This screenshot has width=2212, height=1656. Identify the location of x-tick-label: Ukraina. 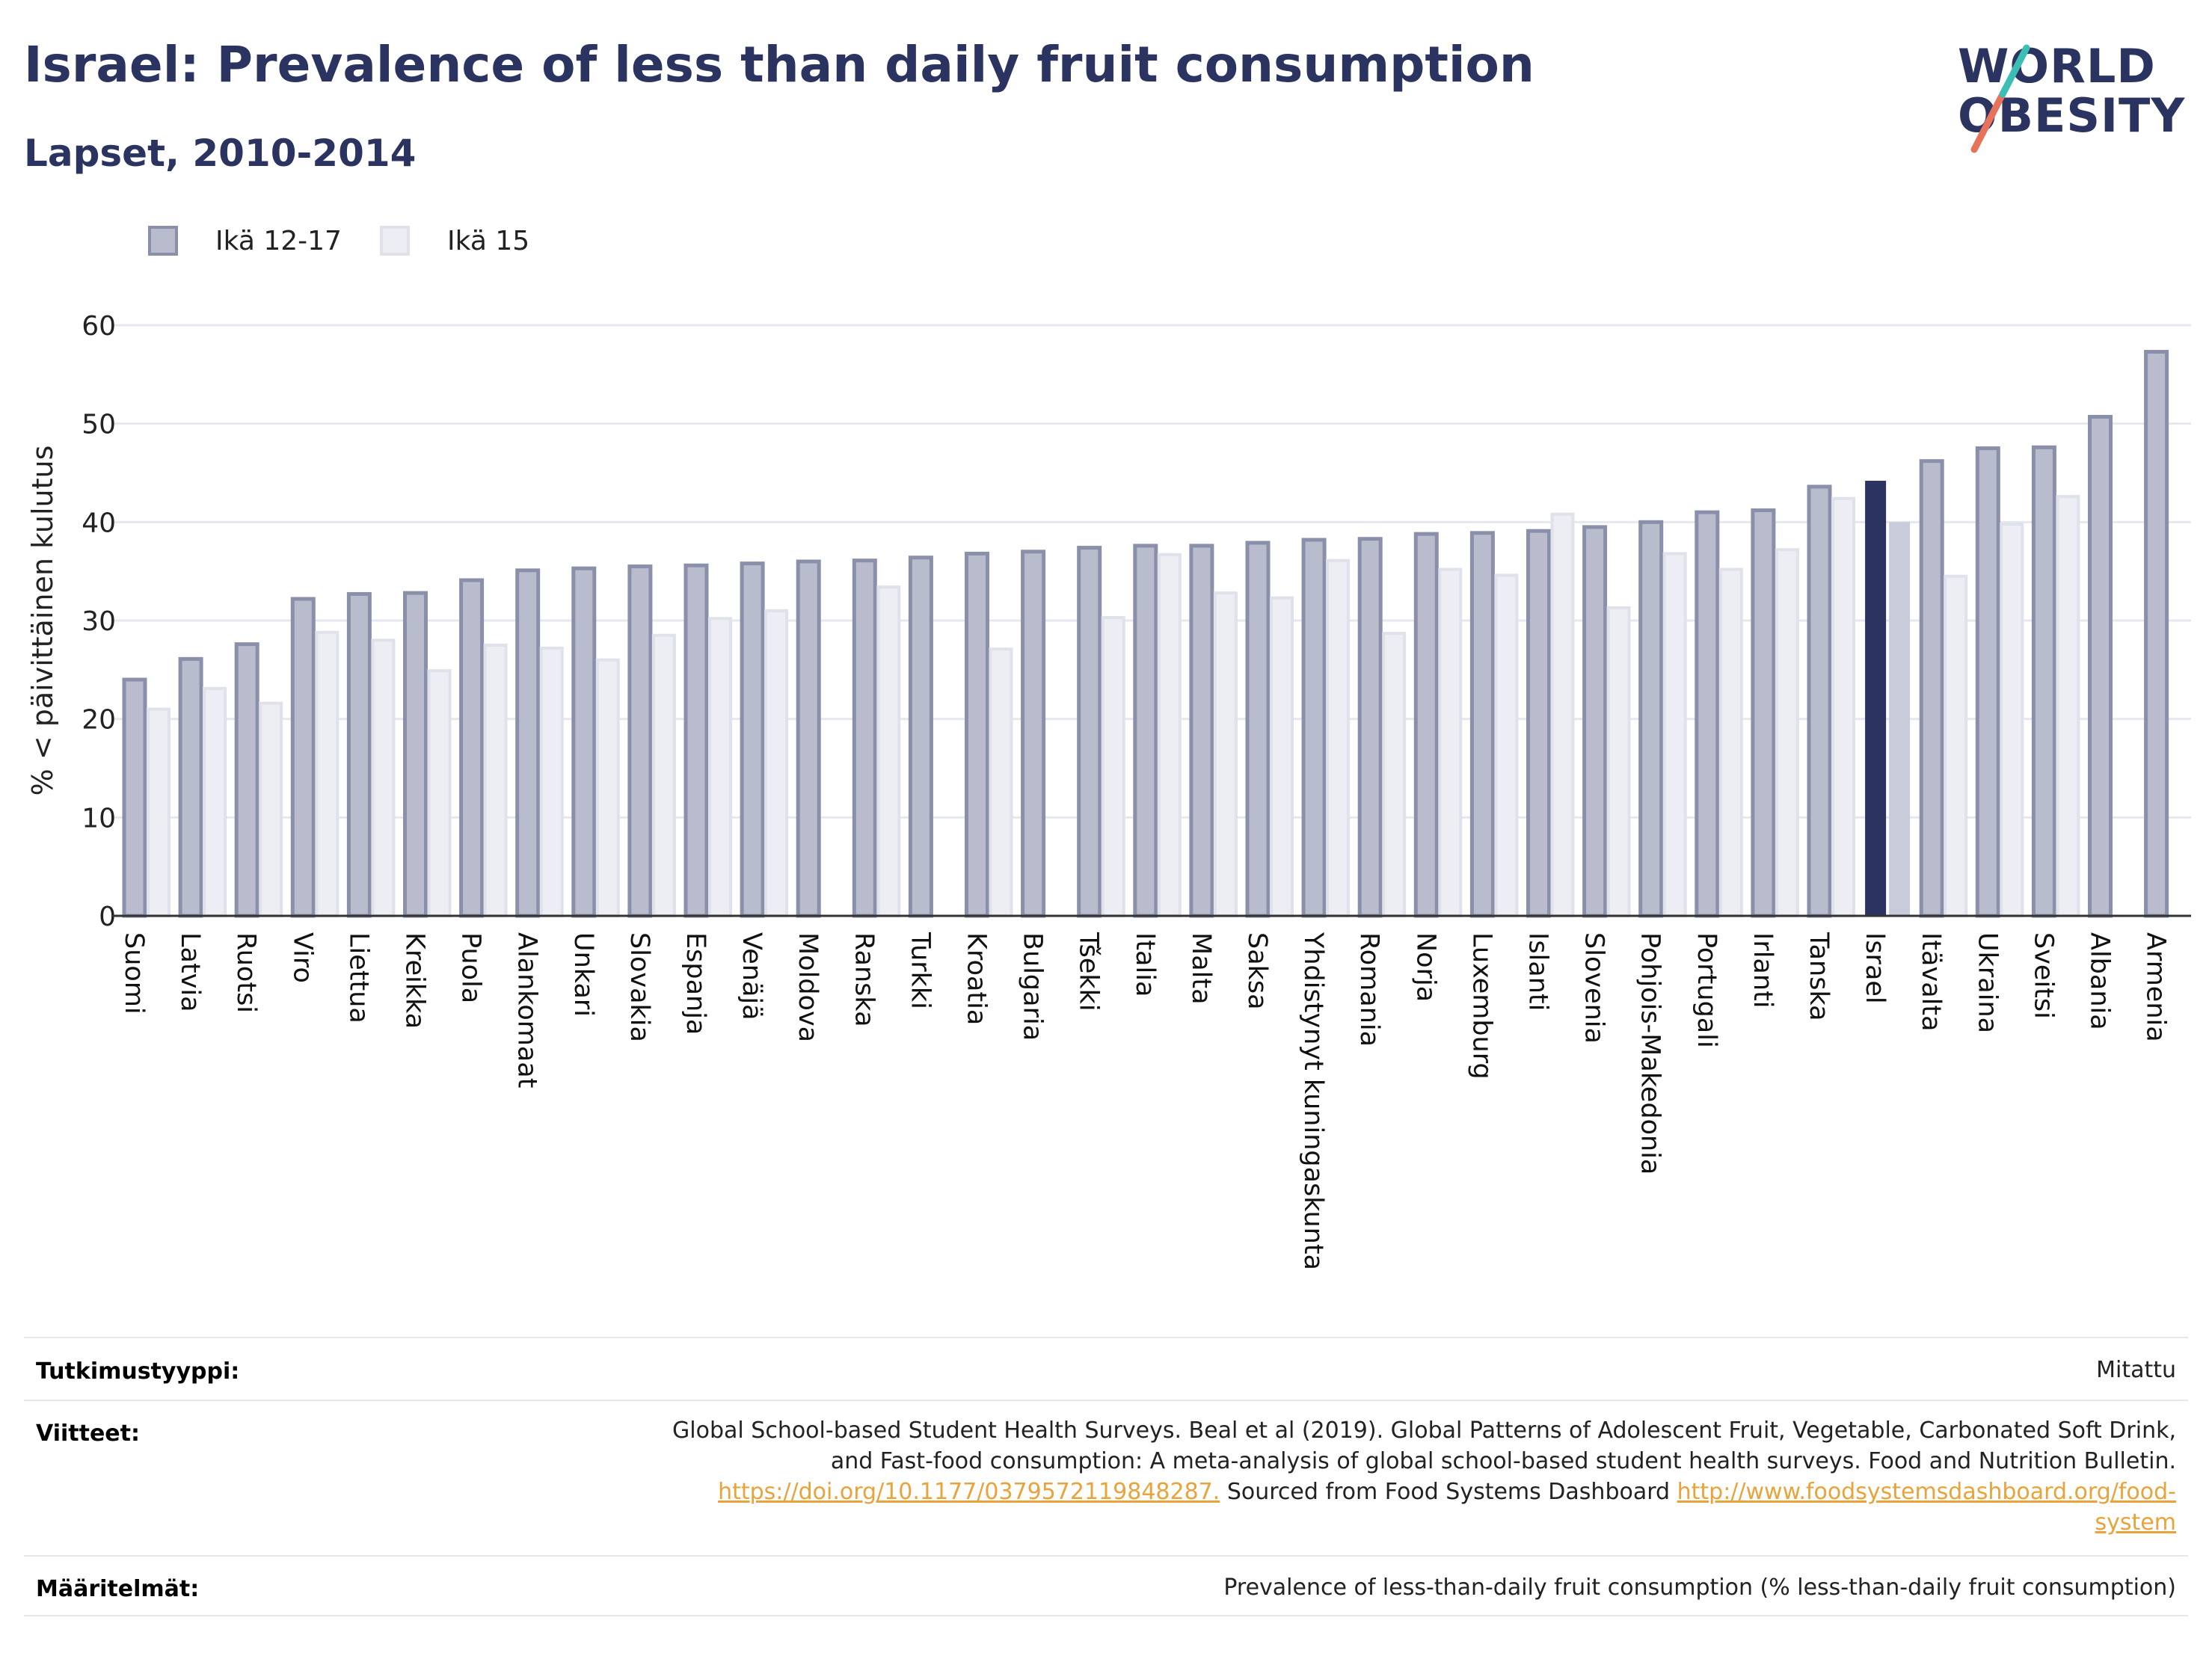
(1987, 982).